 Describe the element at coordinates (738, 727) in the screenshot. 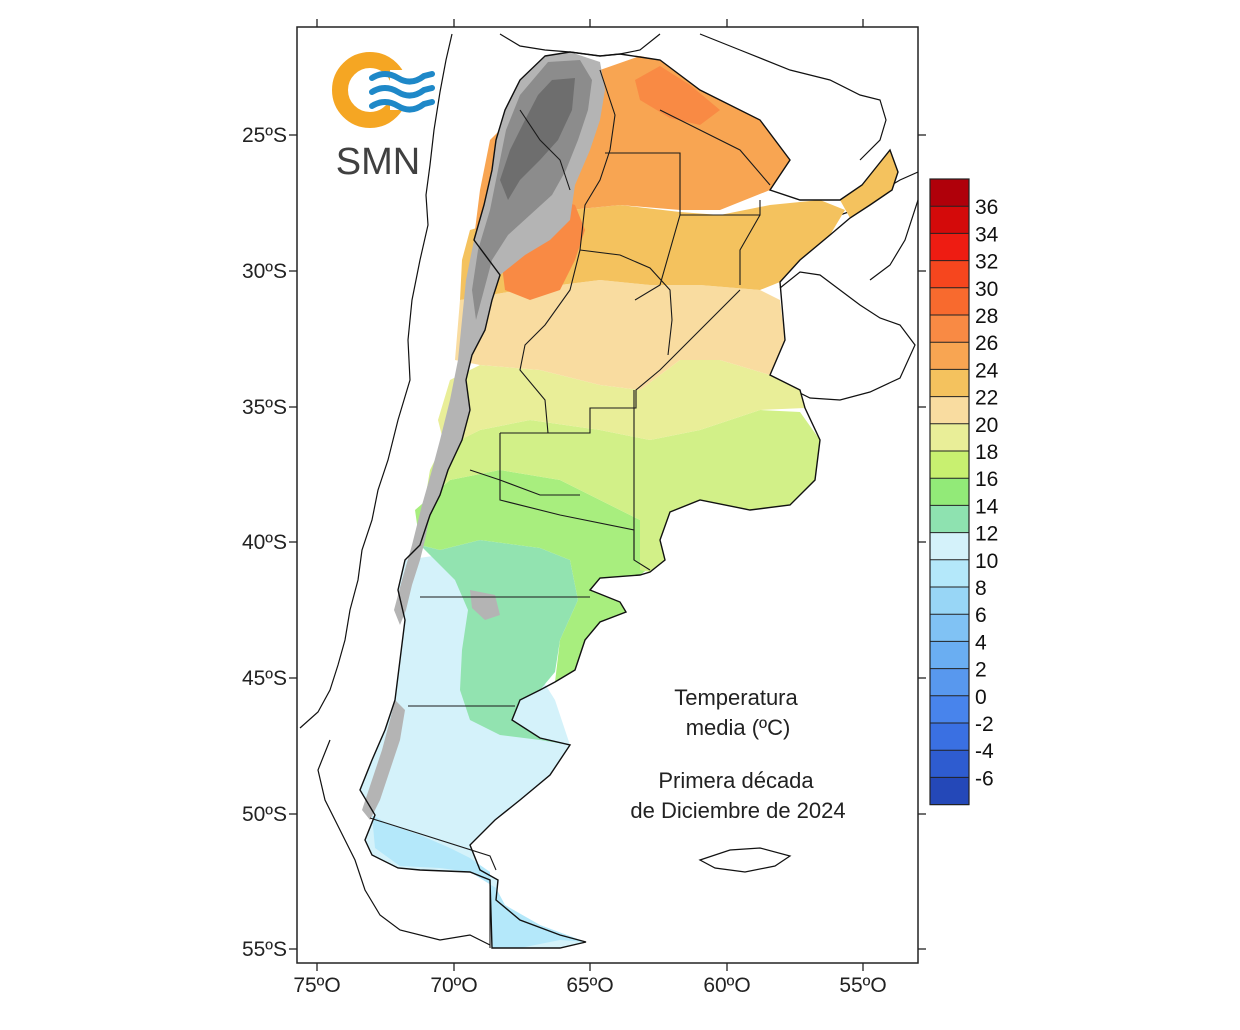

I see `map-title-line2: media (ºC)` at that location.